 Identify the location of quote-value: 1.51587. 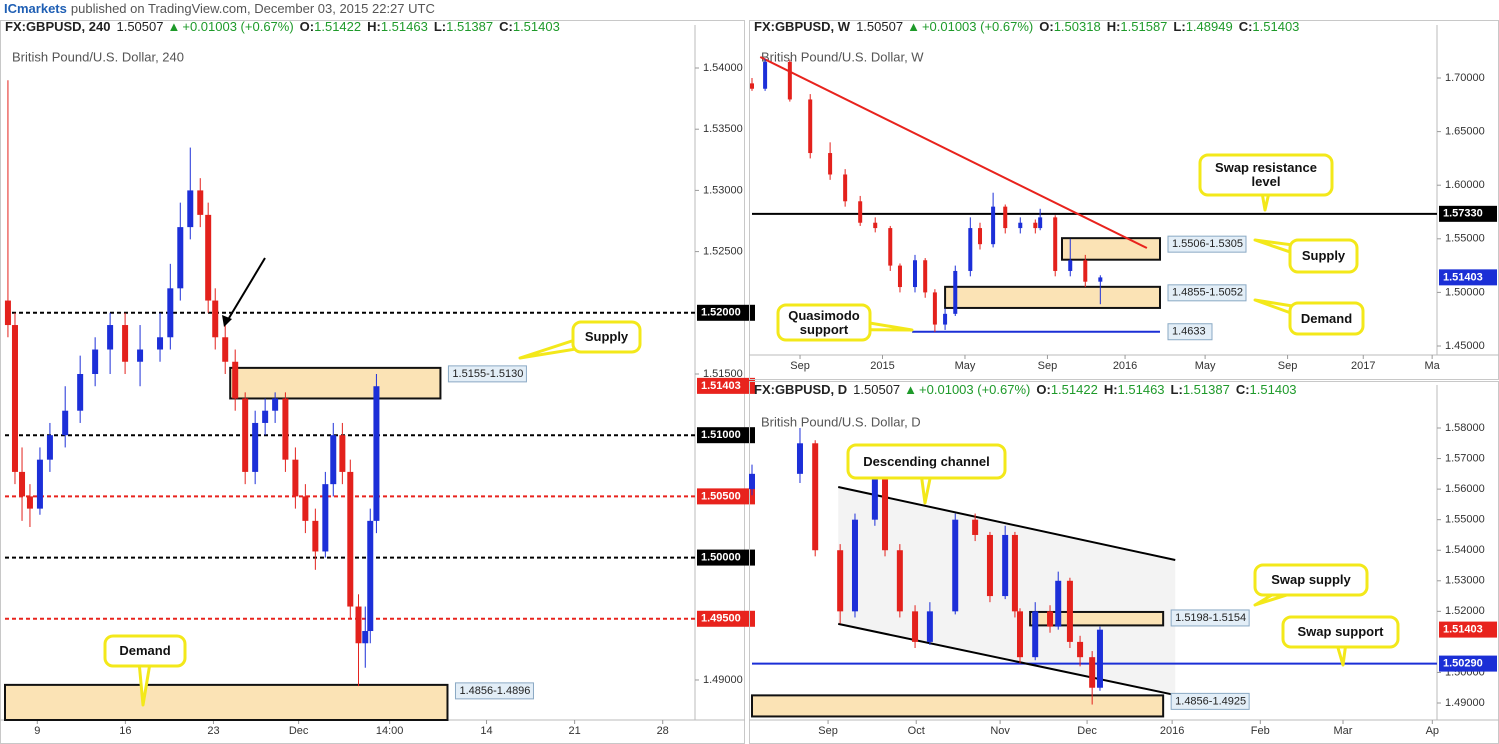
(1143, 26).